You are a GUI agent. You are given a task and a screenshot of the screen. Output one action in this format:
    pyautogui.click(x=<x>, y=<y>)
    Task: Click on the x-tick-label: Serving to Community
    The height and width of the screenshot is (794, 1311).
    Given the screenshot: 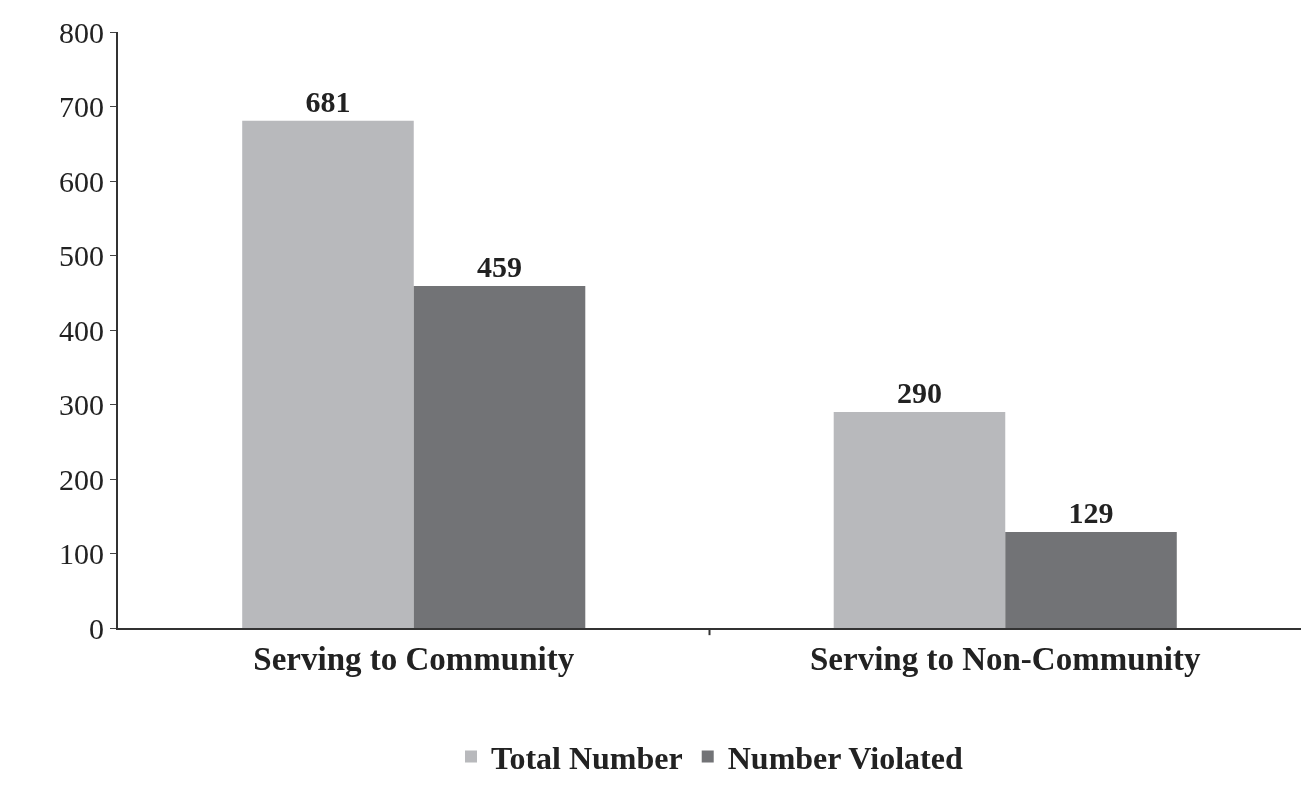 What is the action you would take?
    pyautogui.click(x=414, y=658)
    